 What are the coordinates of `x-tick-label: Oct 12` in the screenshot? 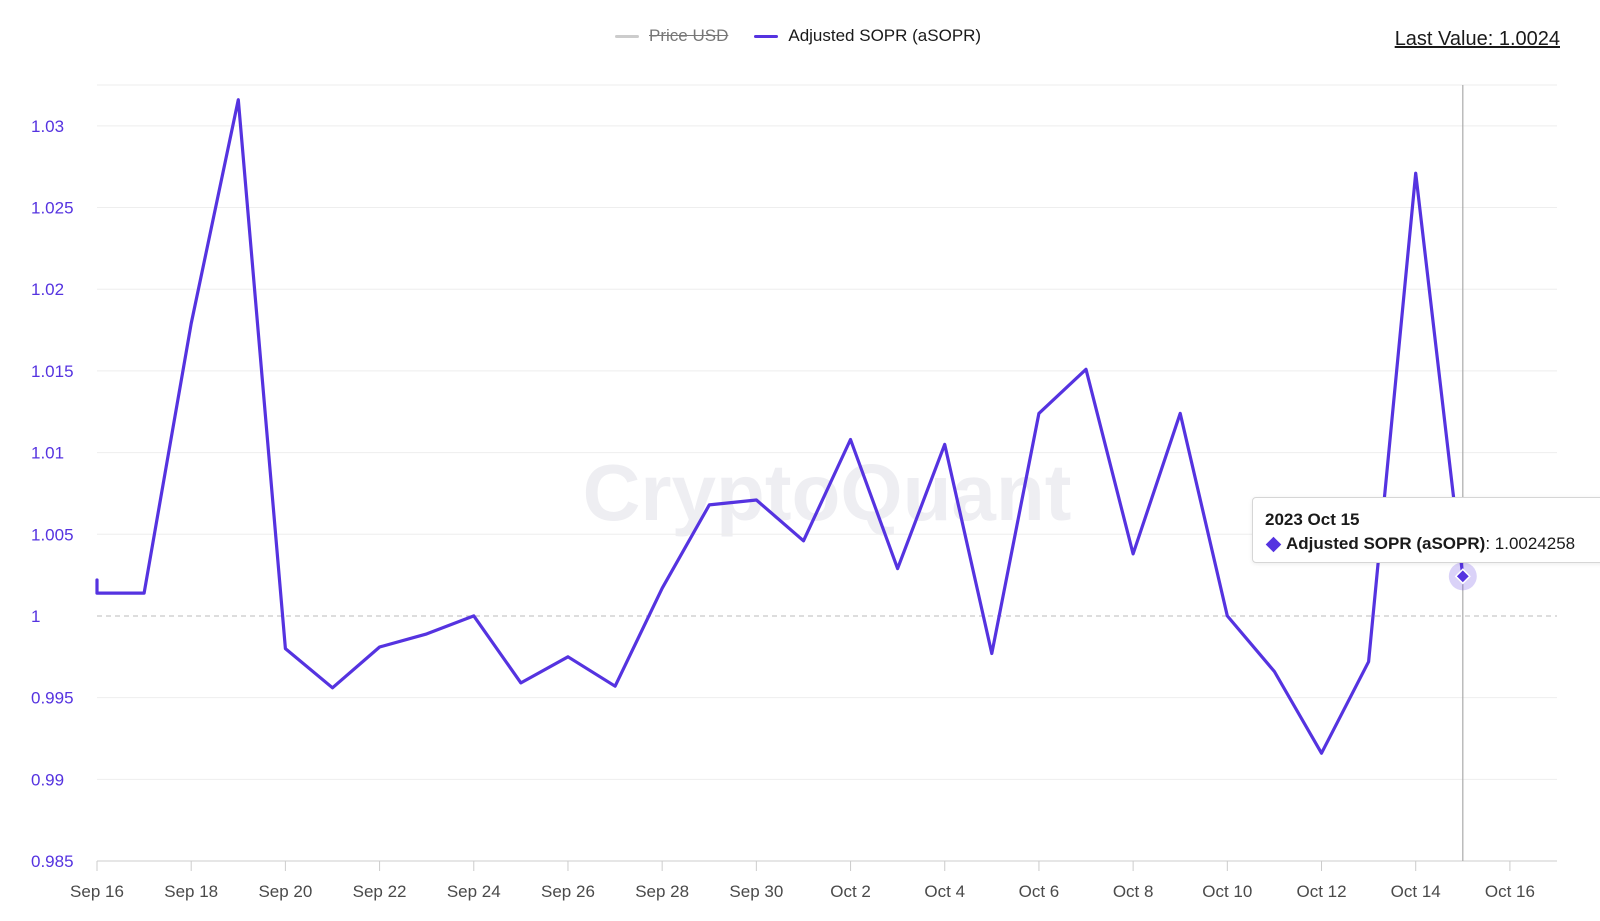 It's located at (1321, 891).